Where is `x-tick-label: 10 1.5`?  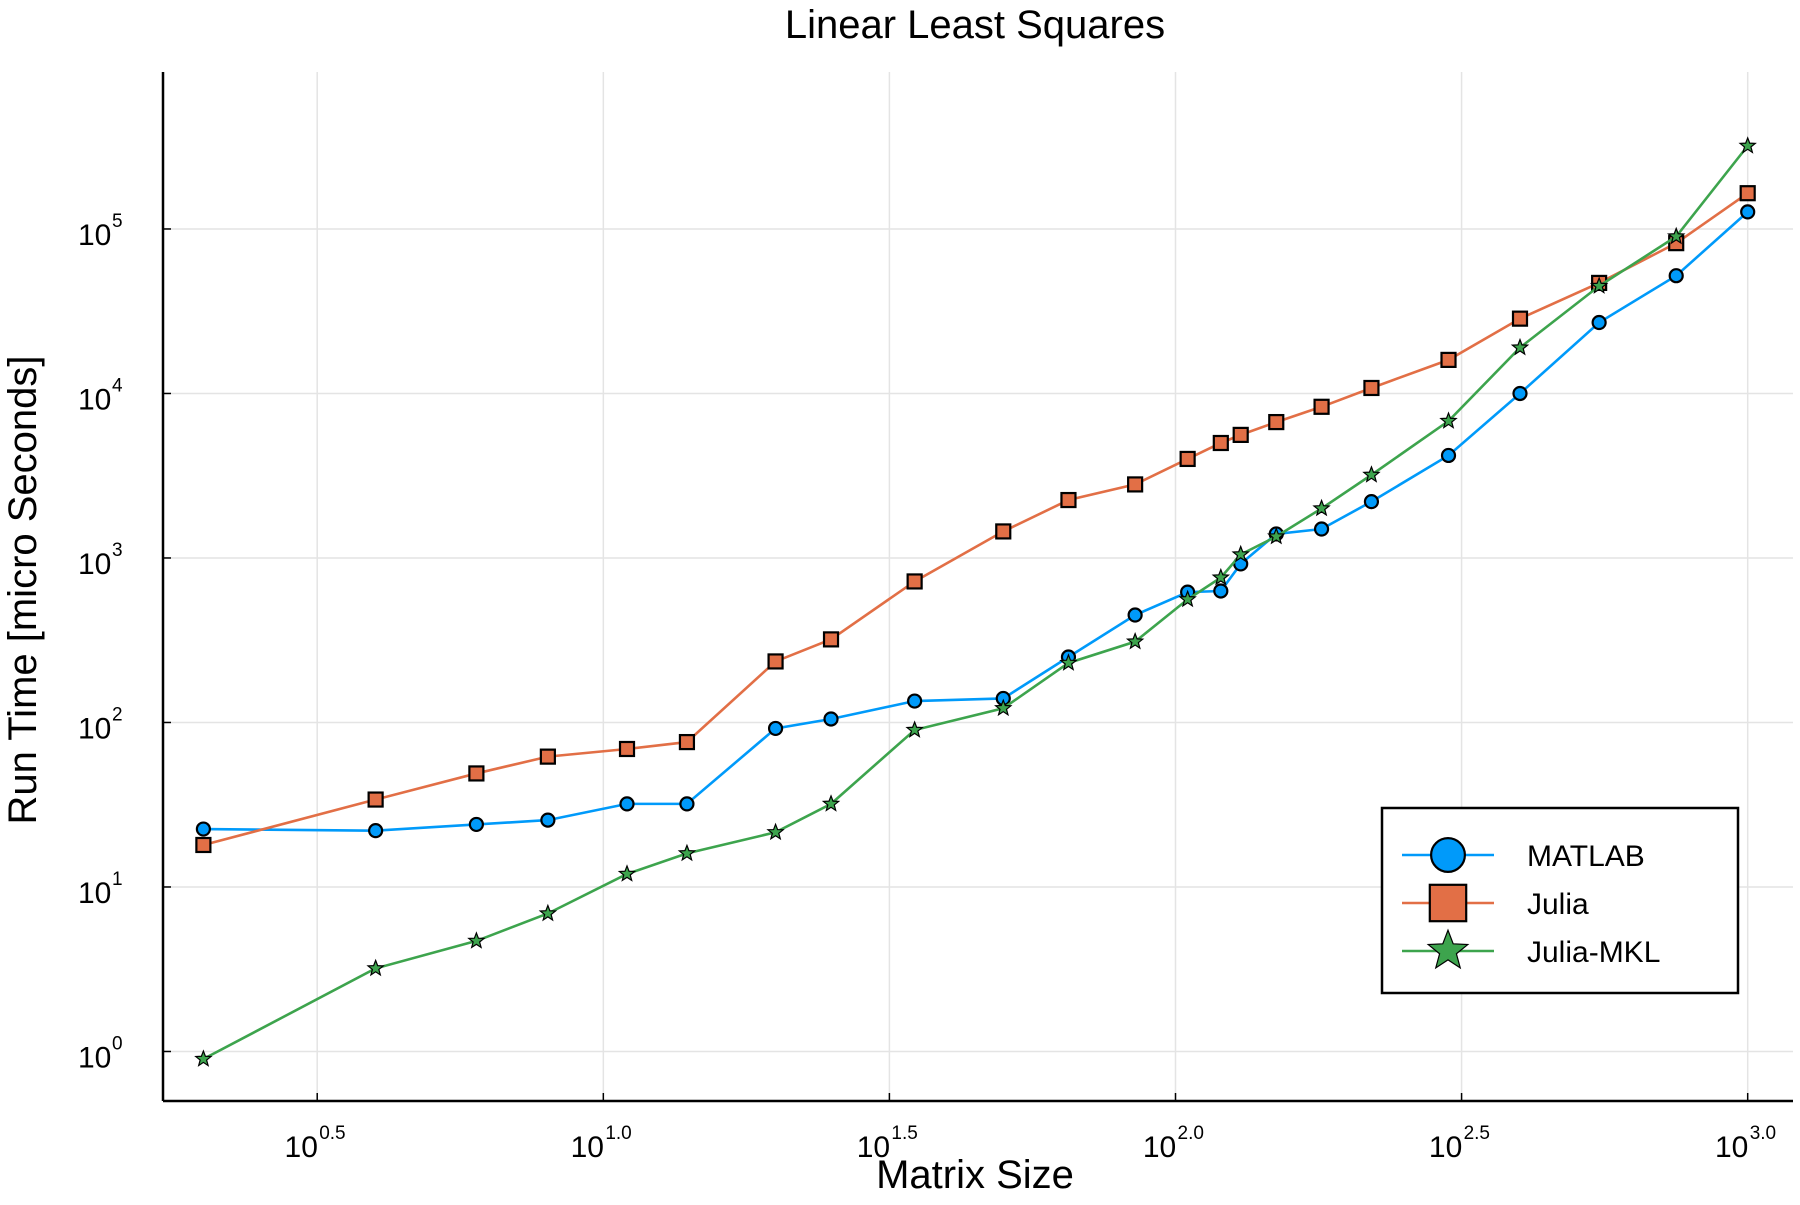
x-tick-label: 10 1.5 is located at coordinates (887, 1143).